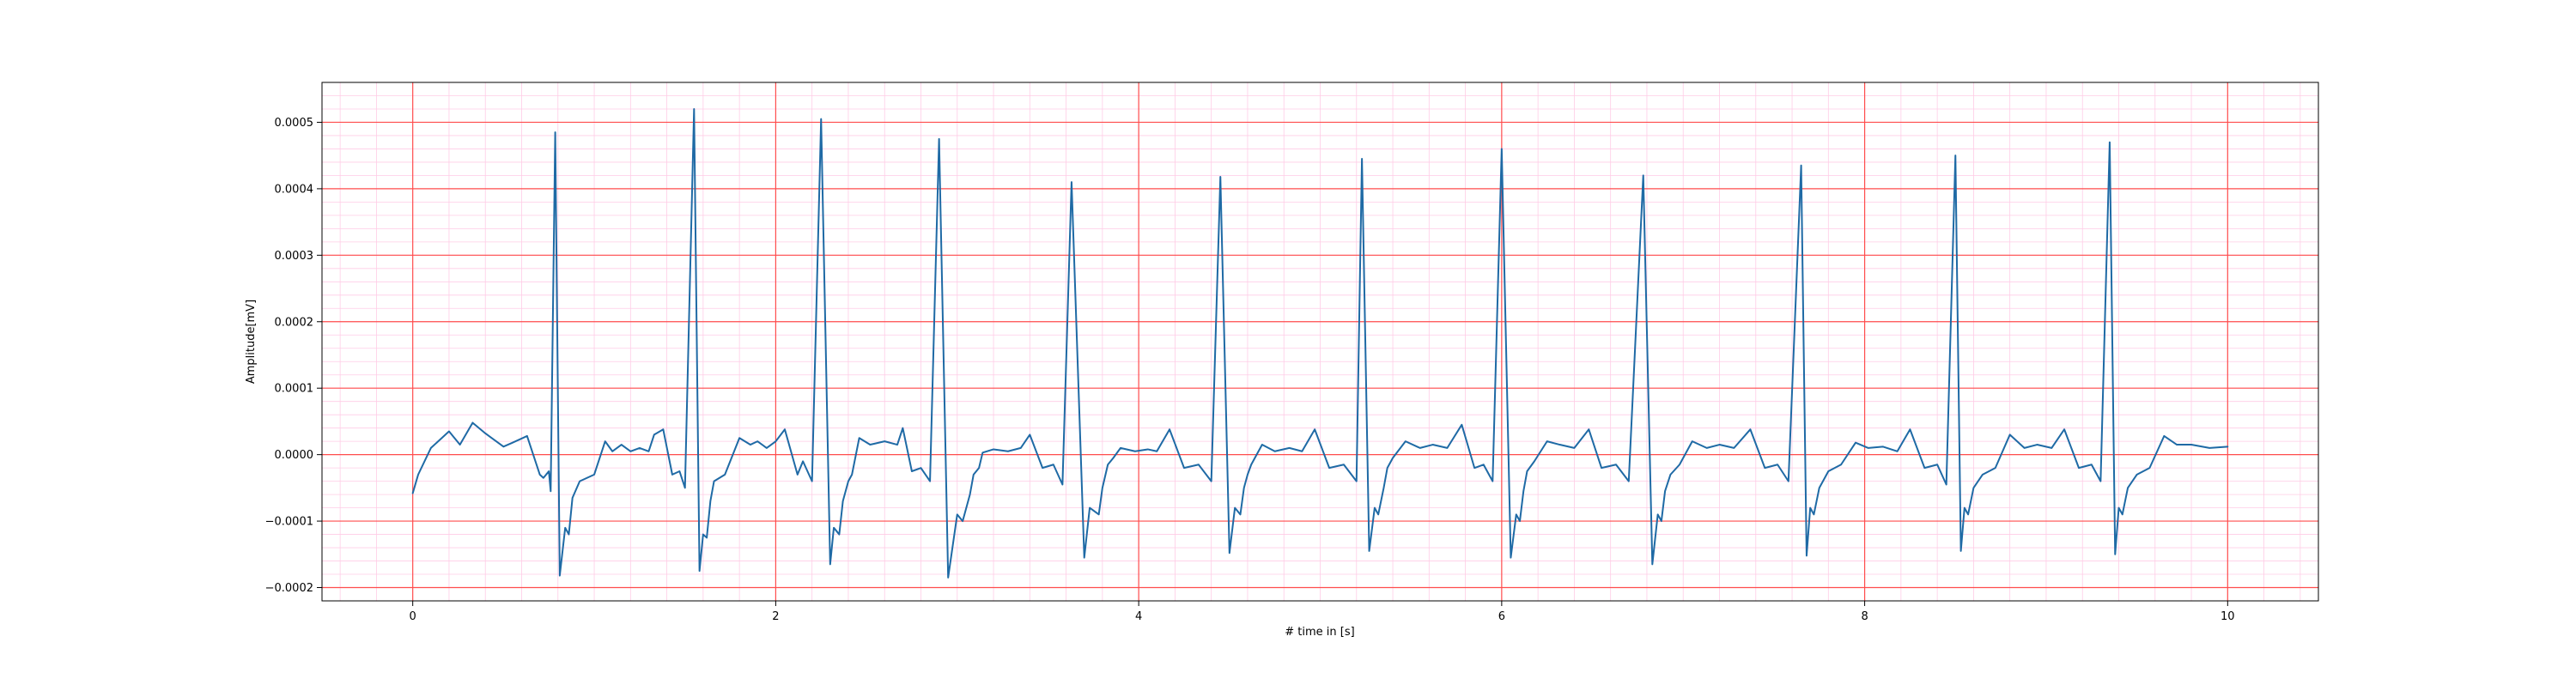  What do you see at coordinates (294, 256) in the screenshot?
I see `y-tick-label: 0.0003` at bounding box center [294, 256].